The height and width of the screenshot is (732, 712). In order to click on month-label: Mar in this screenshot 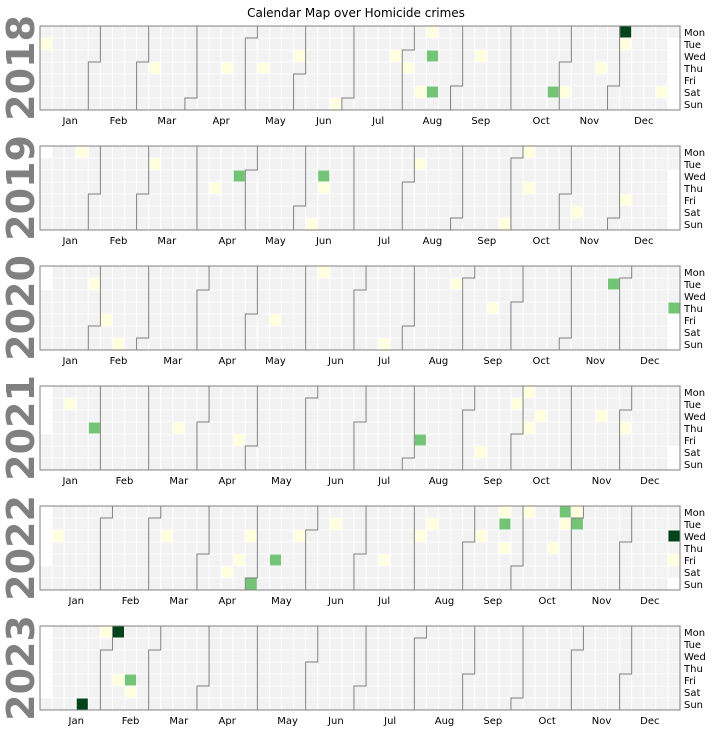, I will do `click(179, 721)`.